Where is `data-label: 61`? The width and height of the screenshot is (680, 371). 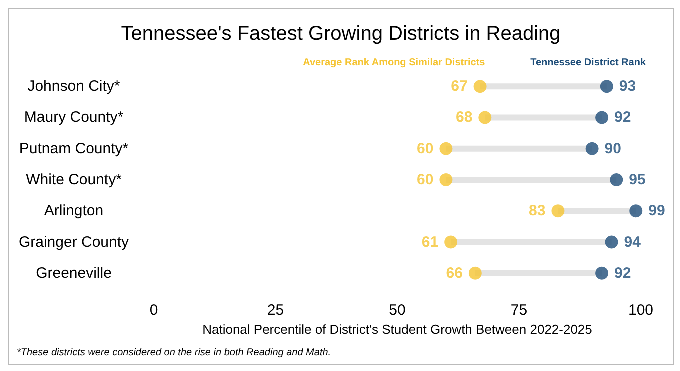 data-label: 61 is located at coordinates (430, 242).